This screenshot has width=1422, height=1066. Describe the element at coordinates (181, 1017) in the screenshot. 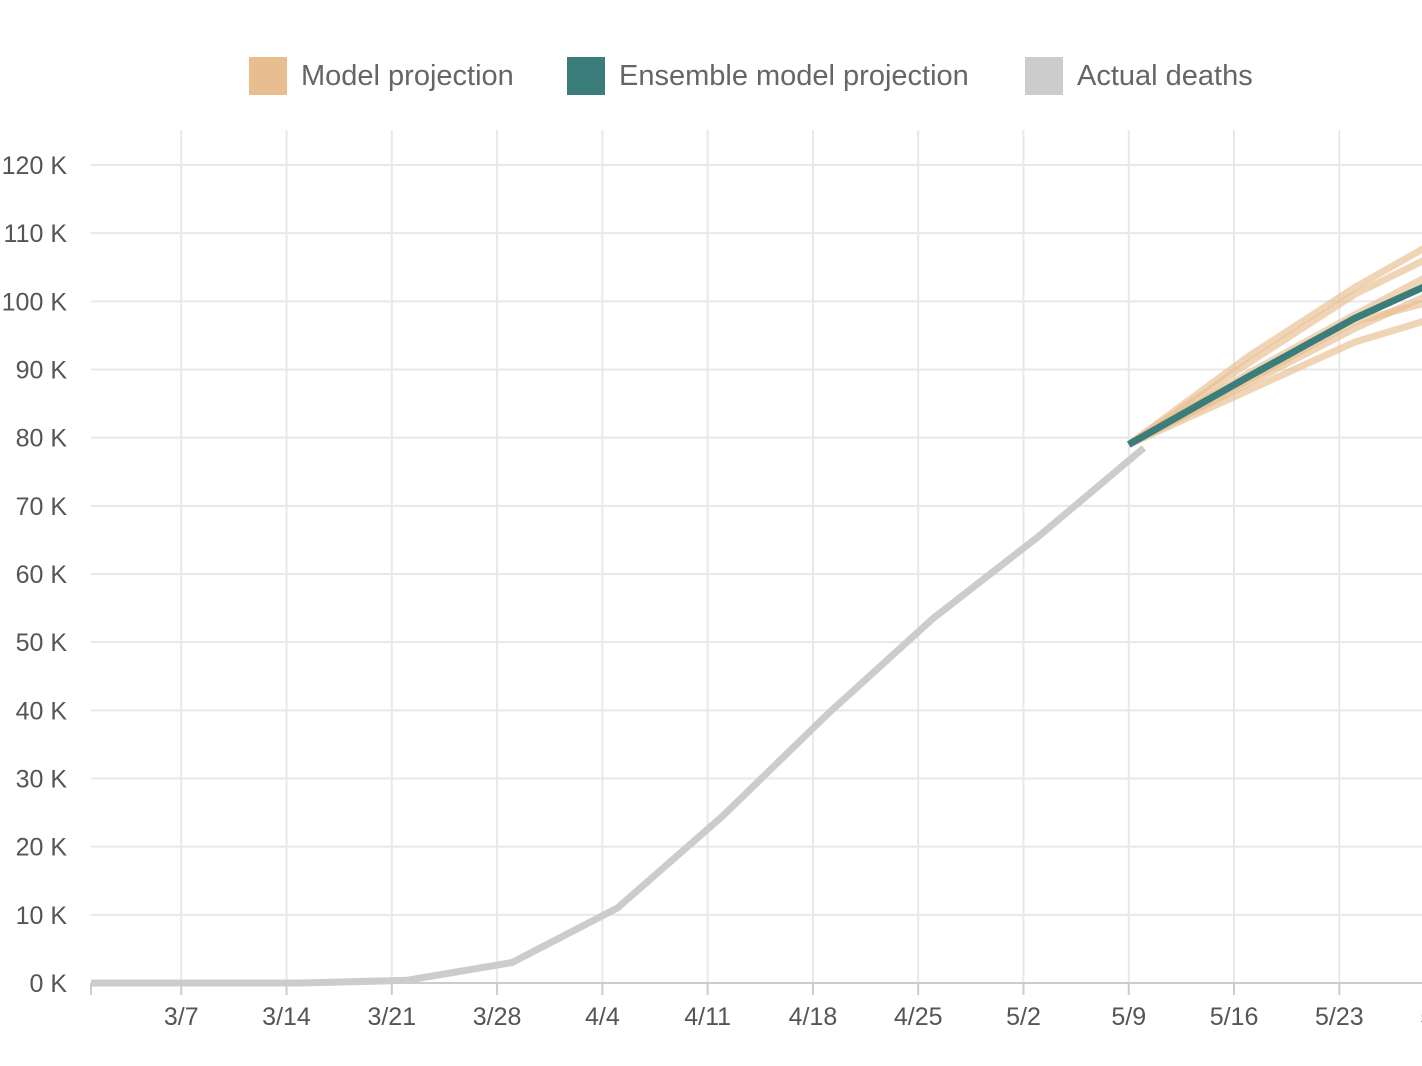

I see `x-tick-label: 3/7` at that location.